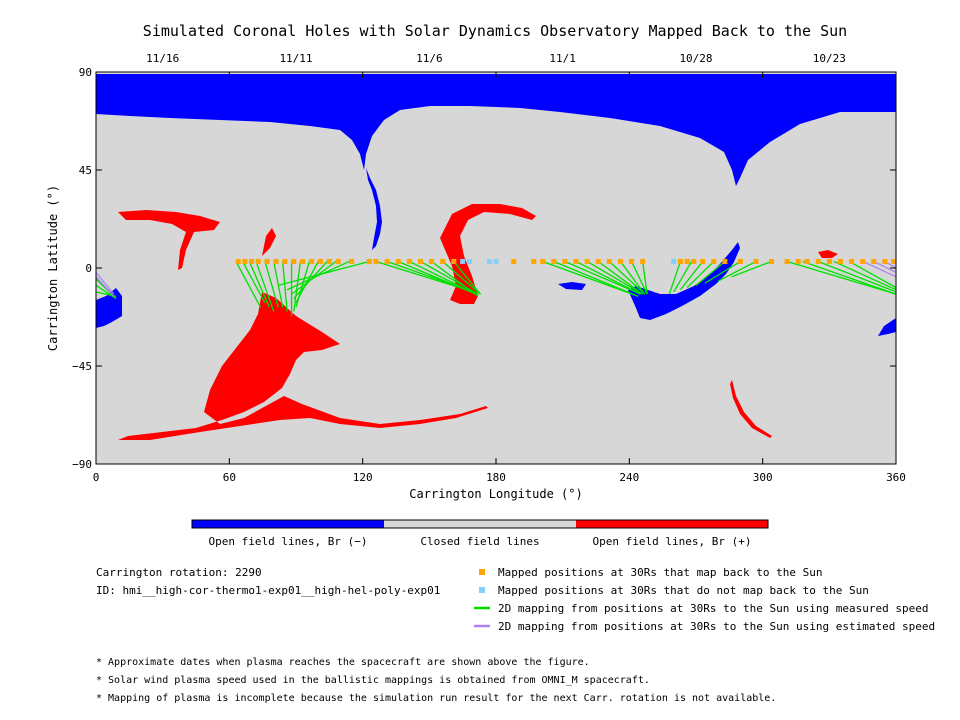 The height and width of the screenshot is (720, 960). I want to click on x-axis-label: Carrington Longitude (°), so click(495, 494).